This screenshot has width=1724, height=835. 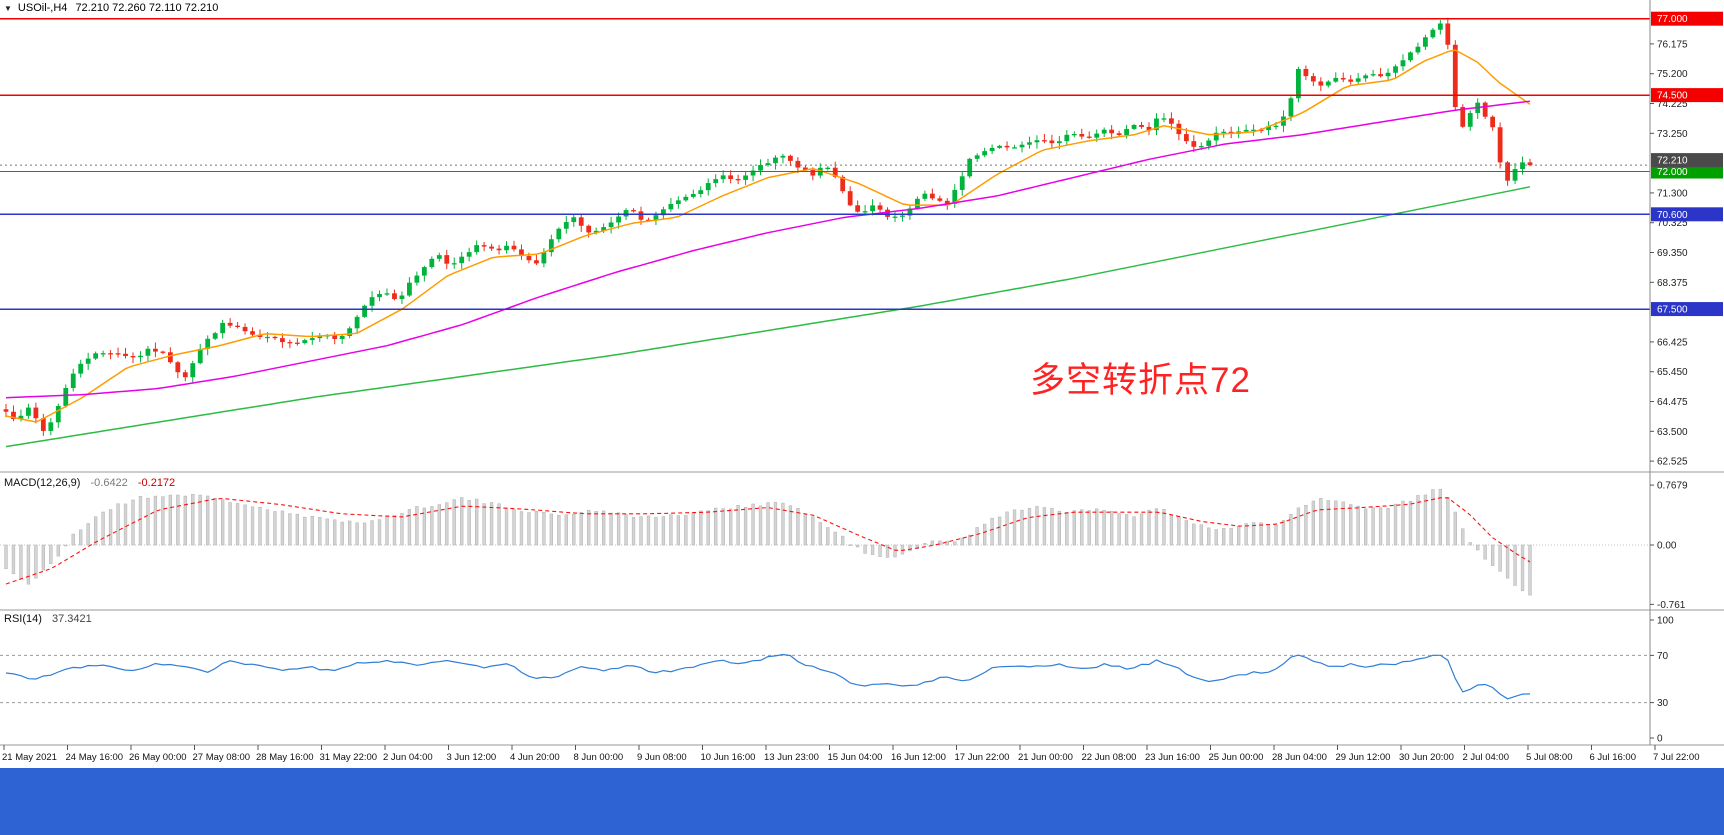 I want to click on price-badge: 74.500, so click(x=1687, y=95).